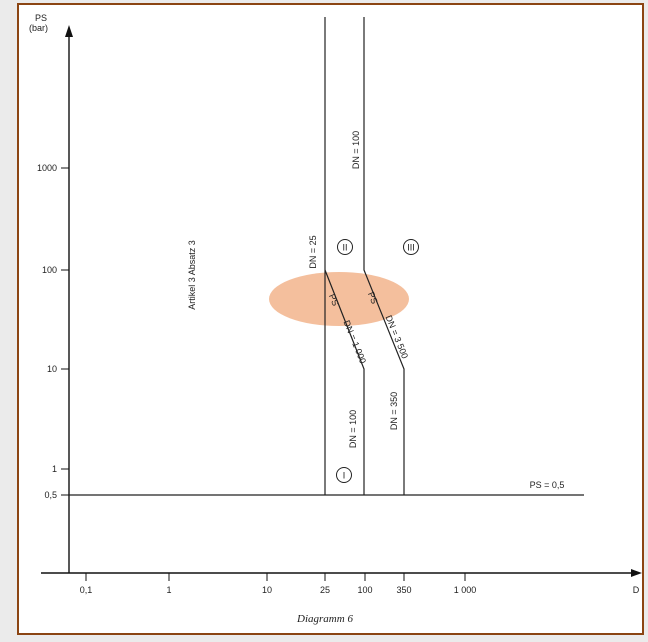 The height and width of the screenshot is (642, 648). I want to click on y-tick-label-1000: 1000, so click(47, 168).